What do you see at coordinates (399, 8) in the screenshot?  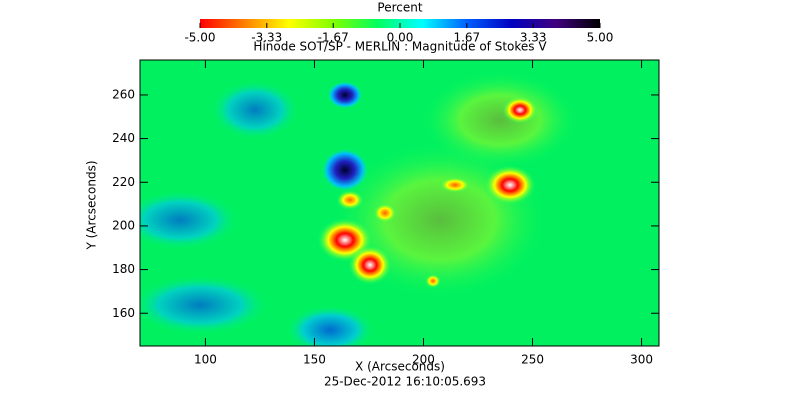 I see `colorbar-title: Percent` at bounding box center [399, 8].